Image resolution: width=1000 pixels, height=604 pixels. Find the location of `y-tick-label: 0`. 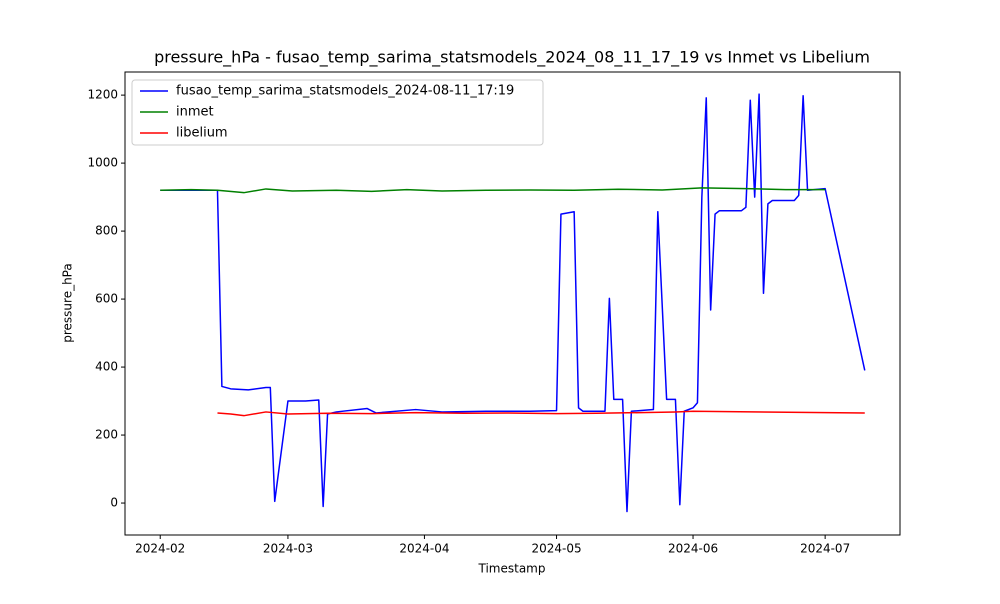

y-tick-label: 0 is located at coordinates (114, 503).